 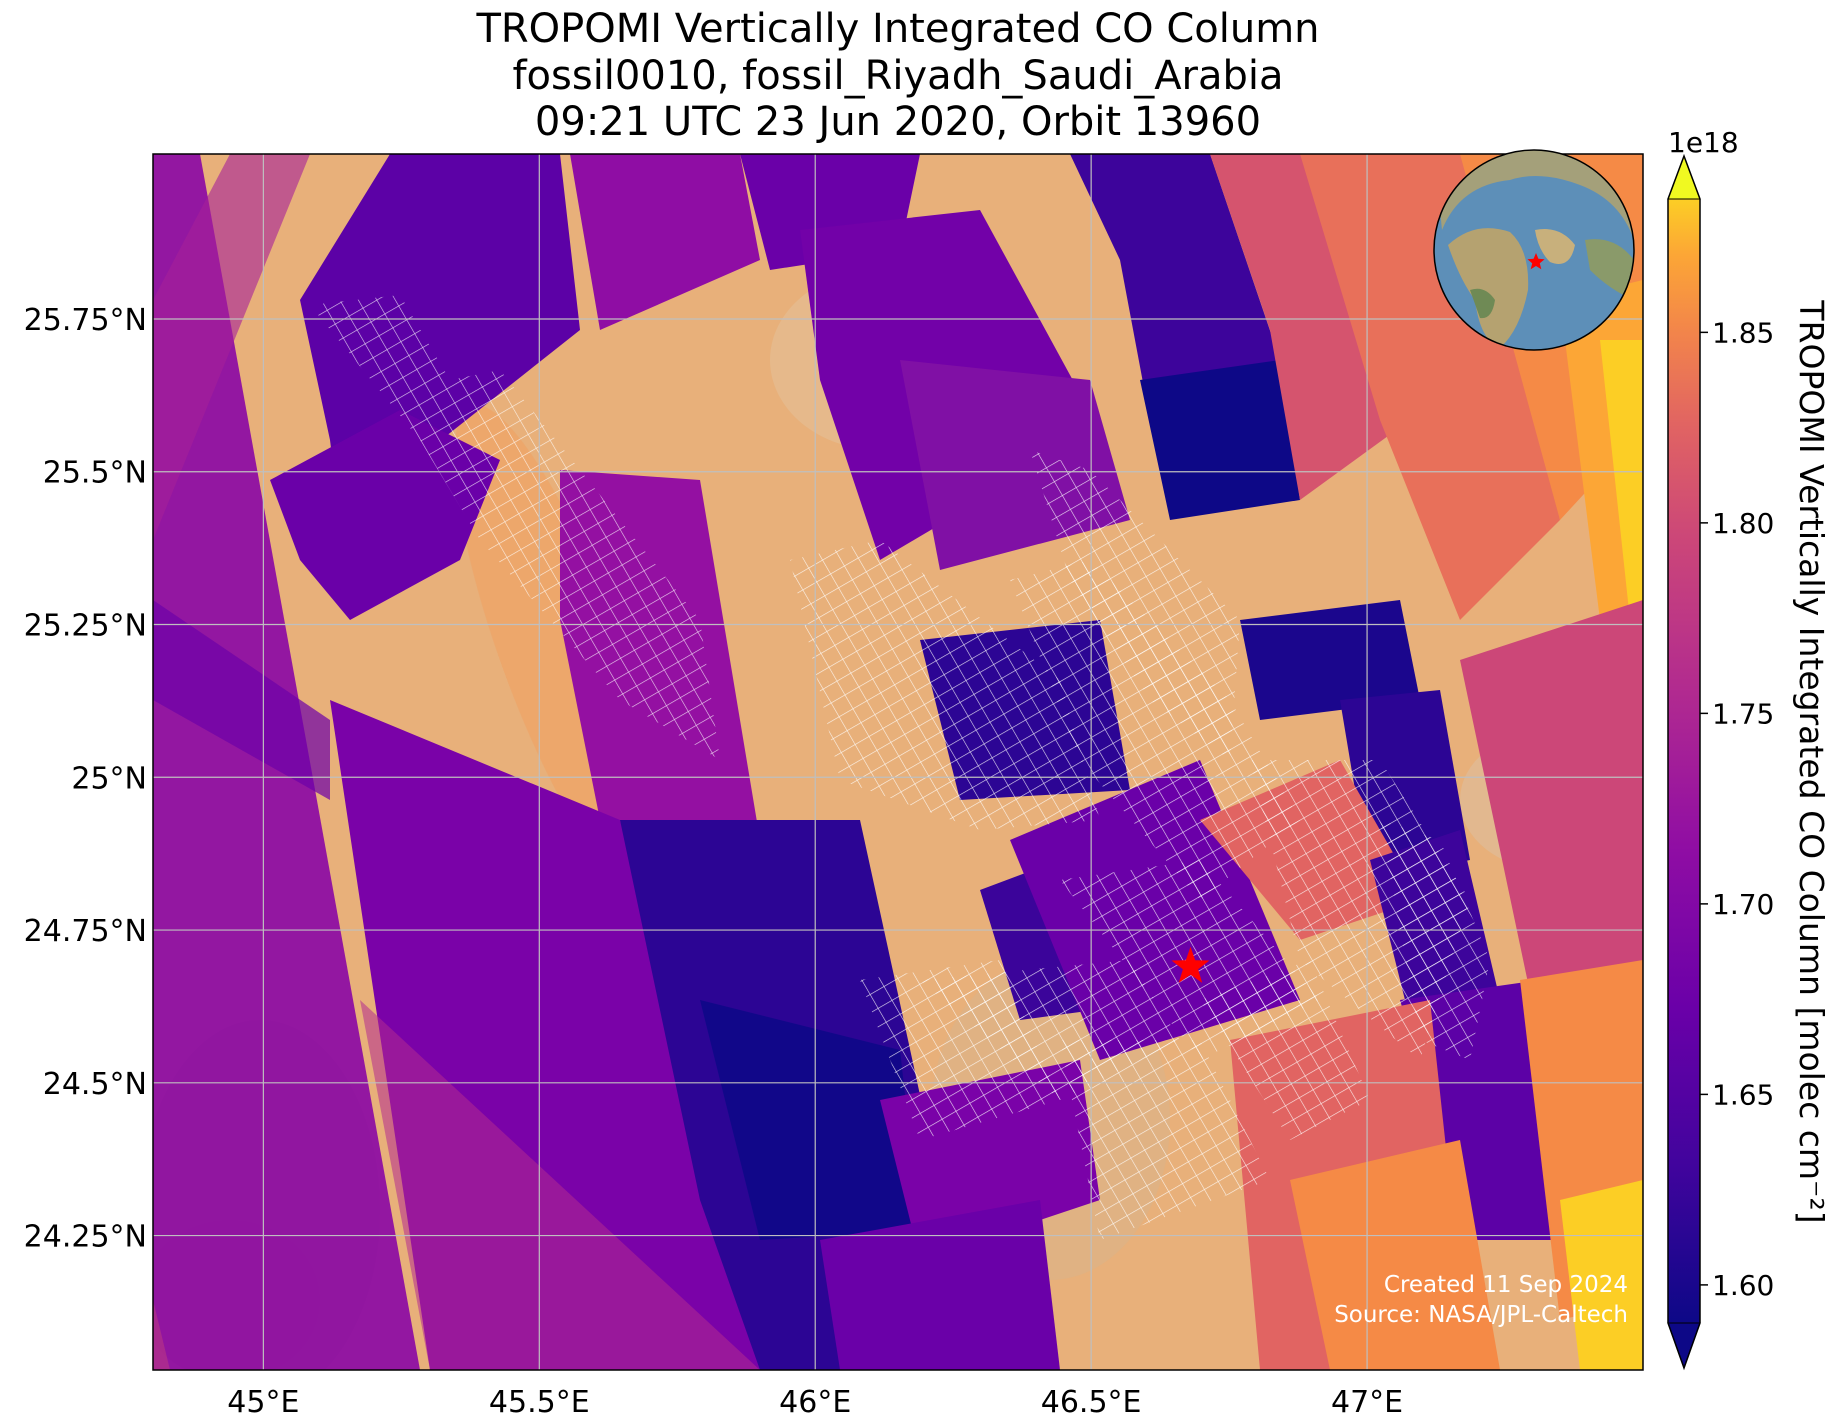 What do you see at coordinates (1743, 1285) in the screenshot?
I see `colorbar-tick-label: 1.60` at bounding box center [1743, 1285].